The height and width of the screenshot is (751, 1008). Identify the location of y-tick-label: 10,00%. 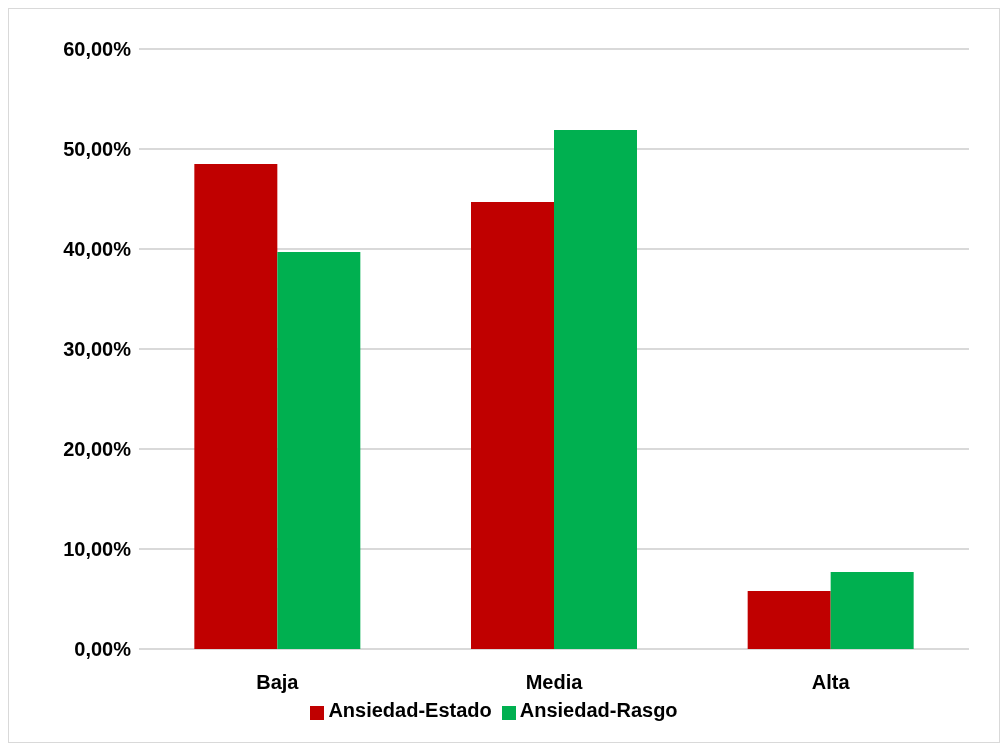
(97, 549).